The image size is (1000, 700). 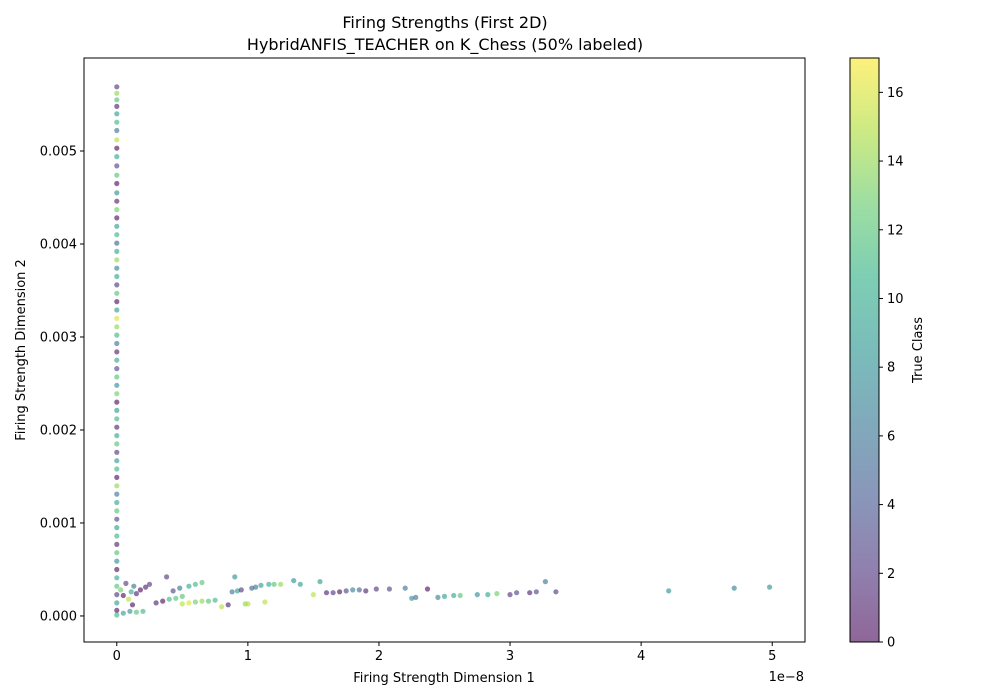 What do you see at coordinates (379, 656) in the screenshot?
I see `x-tick-label: 2` at bounding box center [379, 656].